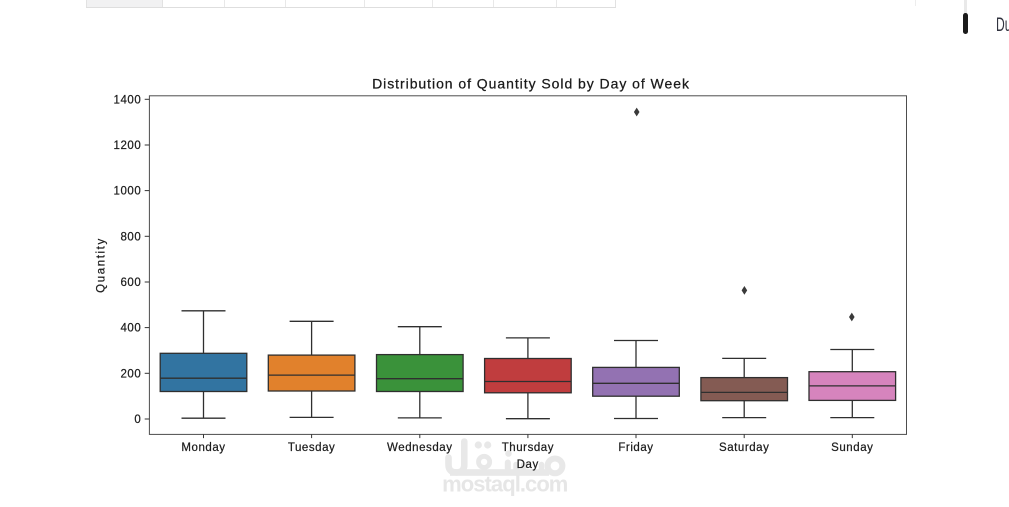  Describe the element at coordinates (137, 420) in the screenshot. I see `svg-text: 0` at that location.